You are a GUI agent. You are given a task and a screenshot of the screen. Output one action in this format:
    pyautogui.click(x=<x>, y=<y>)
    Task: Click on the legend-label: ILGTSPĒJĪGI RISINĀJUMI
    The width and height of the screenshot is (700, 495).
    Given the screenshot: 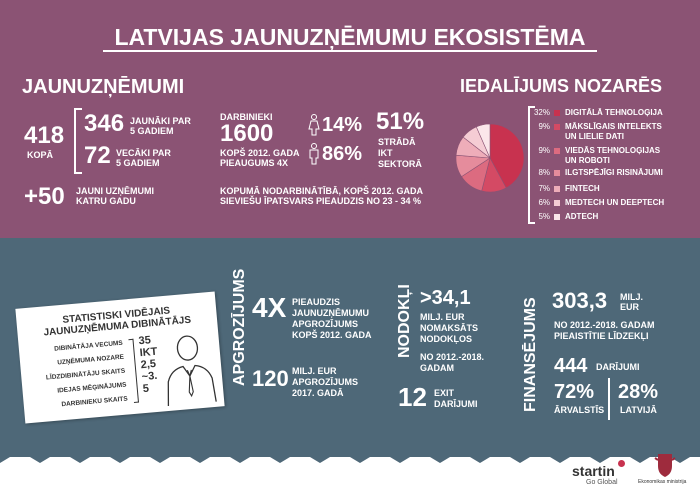 What is the action you would take?
    pyautogui.click(x=614, y=172)
    